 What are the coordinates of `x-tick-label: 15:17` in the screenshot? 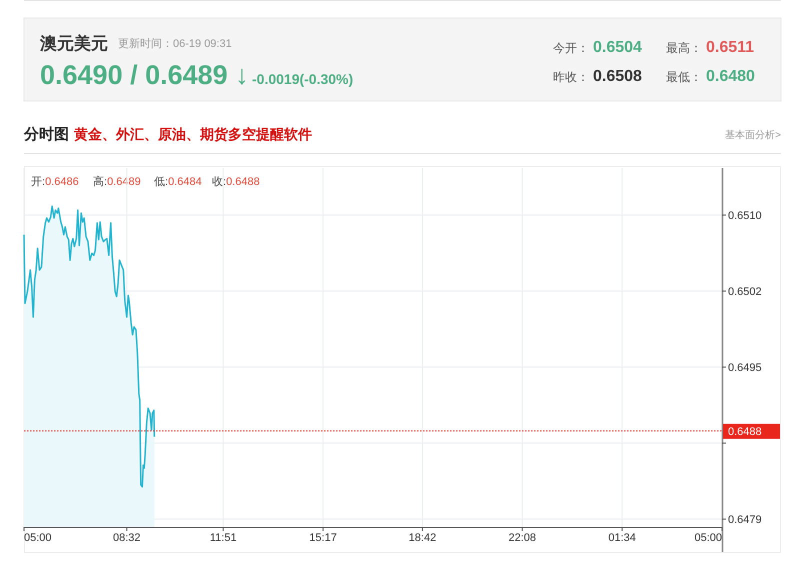 It's located at (323, 538).